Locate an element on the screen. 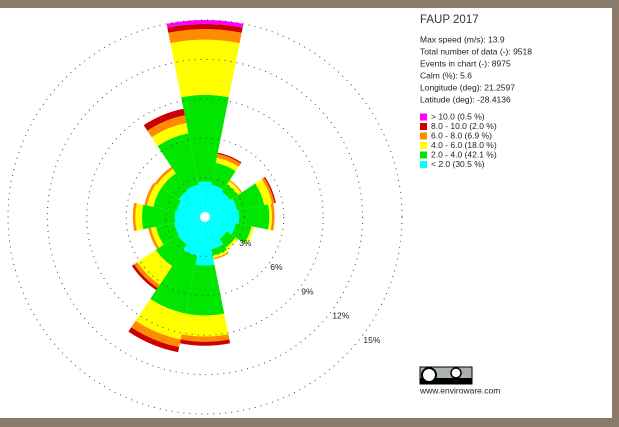 The image size is (619, 427). cc-badge is located at coordinates (446, 375).